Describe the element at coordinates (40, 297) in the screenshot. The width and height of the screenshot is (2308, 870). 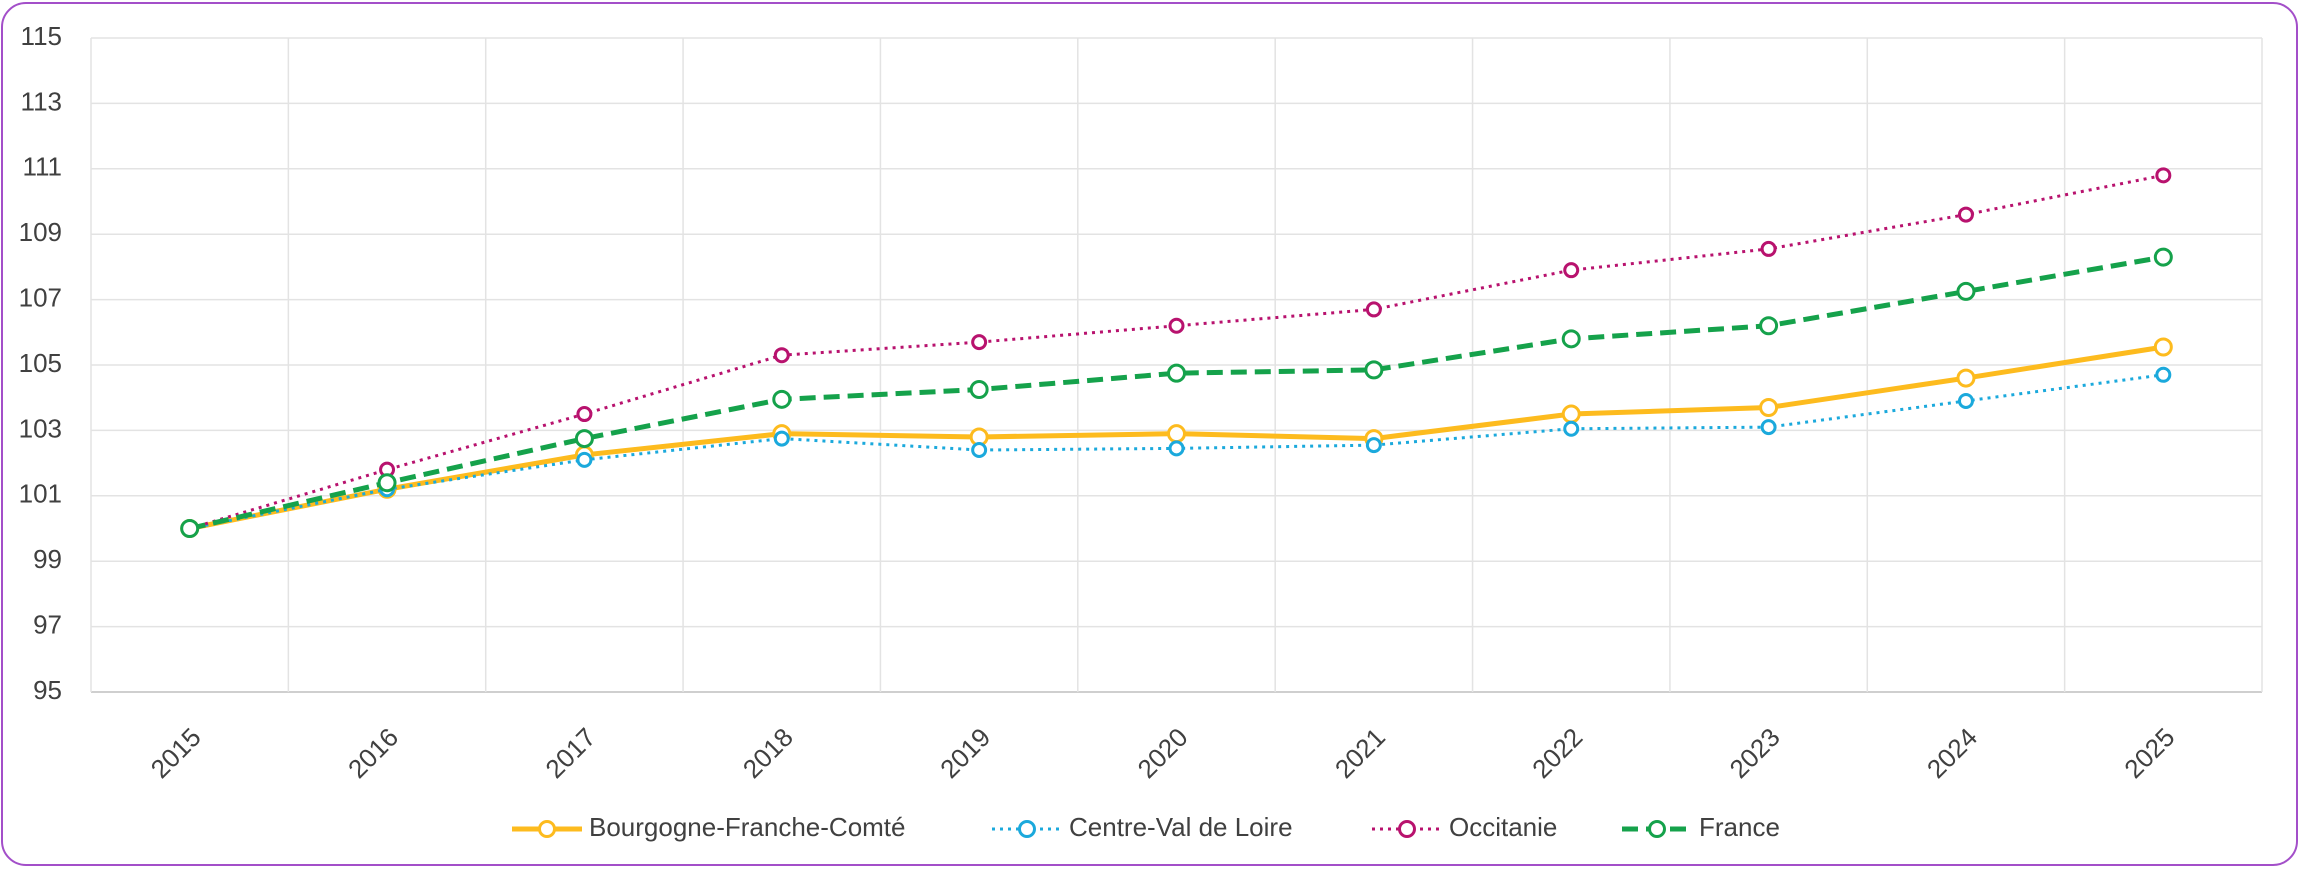
I see `y-tick-label: 107` at that location.